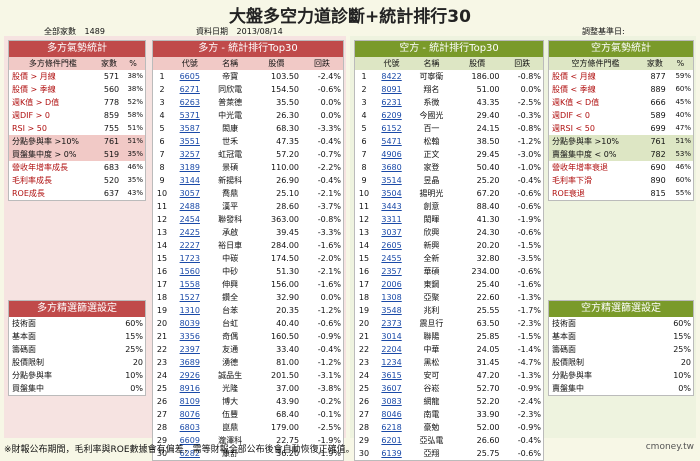  What do you see at coordinates (391, 440) in the screenshot?
I see `stock-code-link: 6201` at bounding box center [391, 440].